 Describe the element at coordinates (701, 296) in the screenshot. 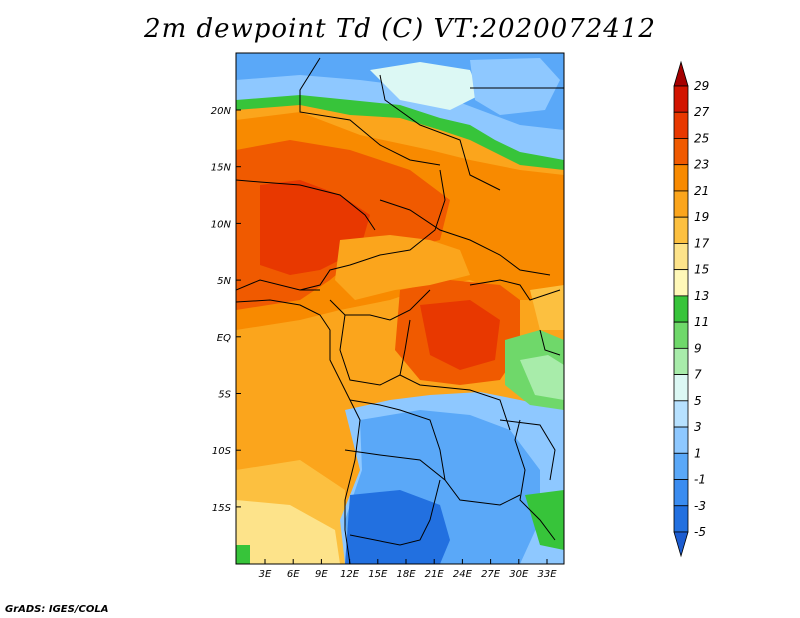

I see `colorbar-label: 13` at that location.